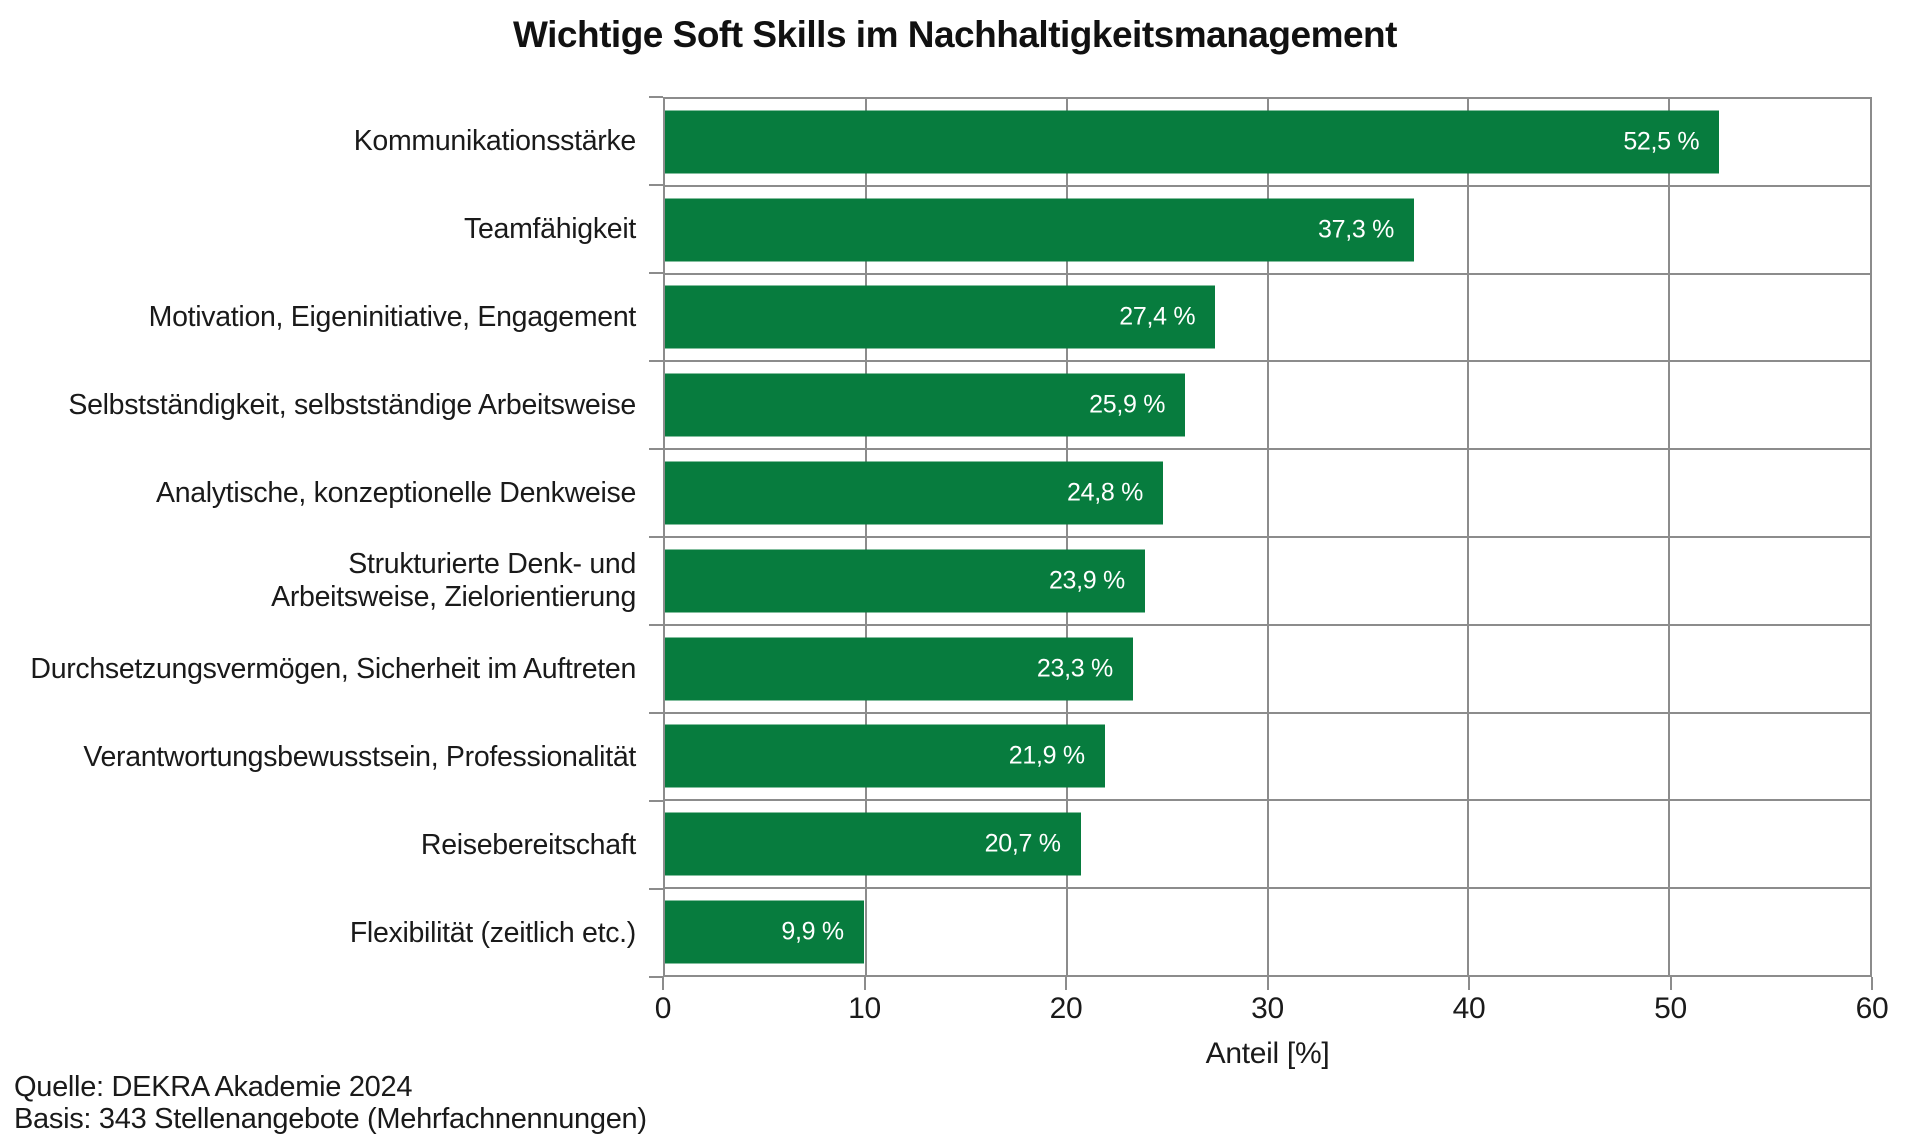 The image size is (1910, 1148). I want to click on bar: 24,8 %, so click(914, 493).